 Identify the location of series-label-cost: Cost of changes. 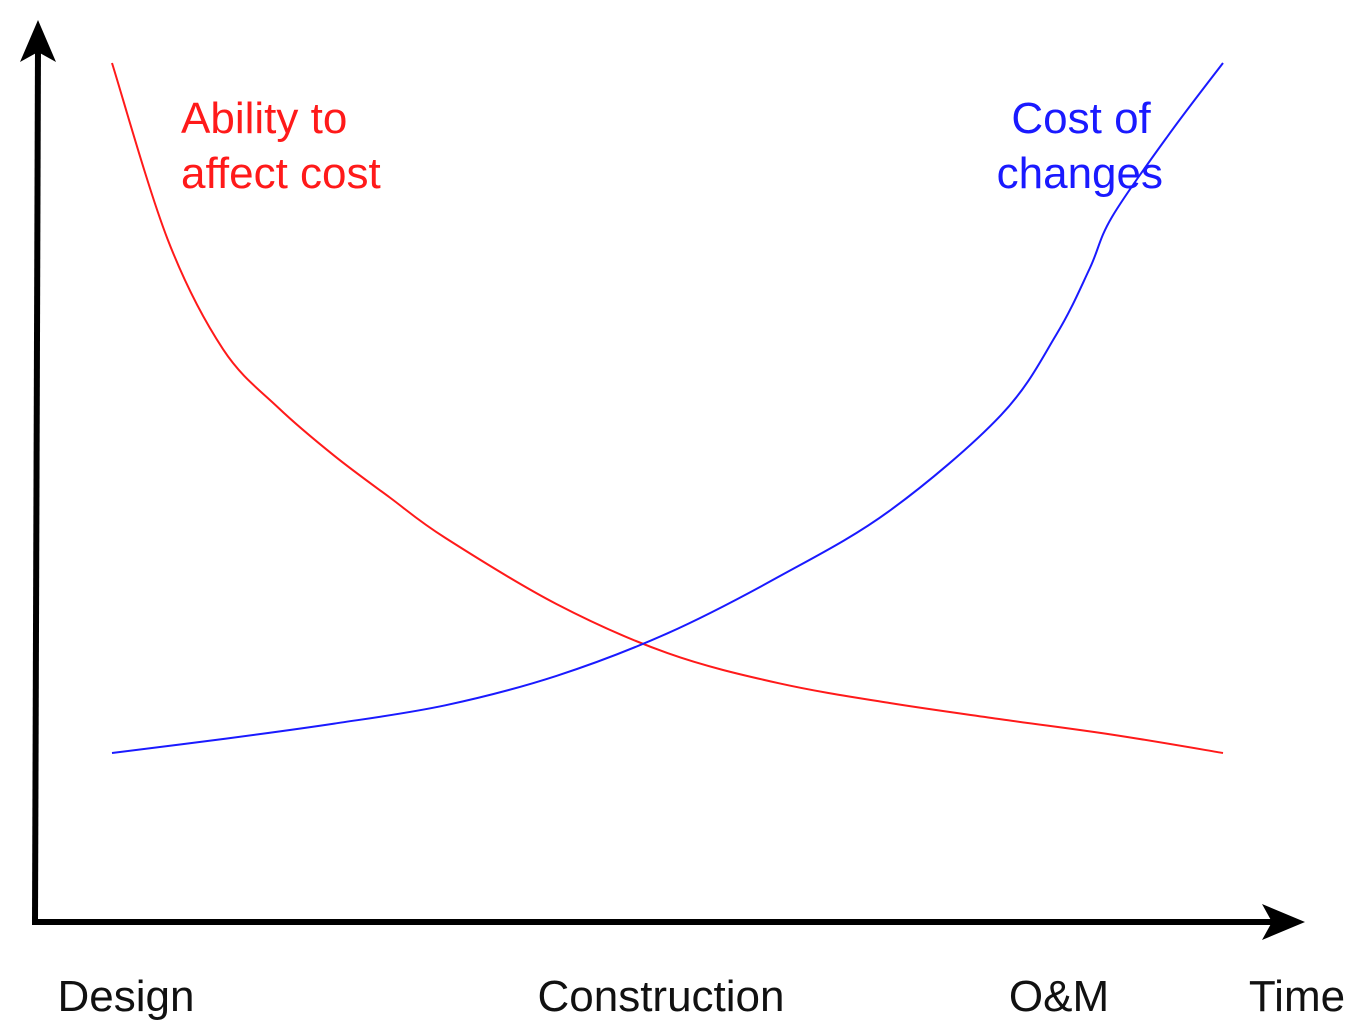
(1080, 146).